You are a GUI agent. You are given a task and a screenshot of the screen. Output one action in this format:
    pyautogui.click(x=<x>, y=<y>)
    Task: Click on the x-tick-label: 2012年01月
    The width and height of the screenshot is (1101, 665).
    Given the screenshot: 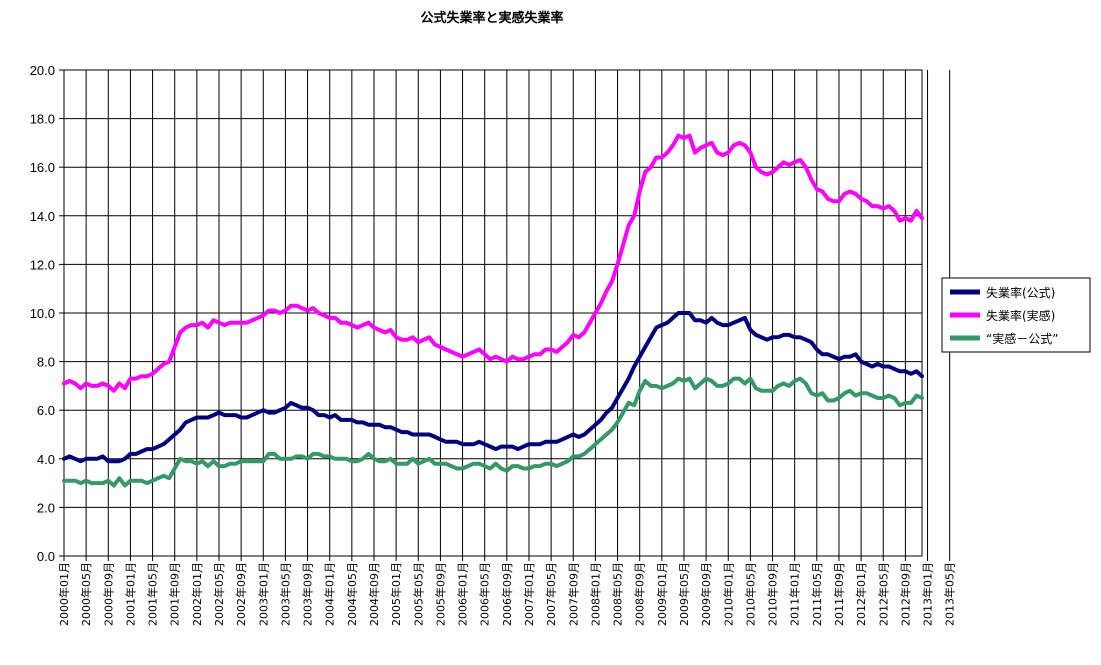 What is the action you would take?
    pyautogui.click(x=861, y=594)
    